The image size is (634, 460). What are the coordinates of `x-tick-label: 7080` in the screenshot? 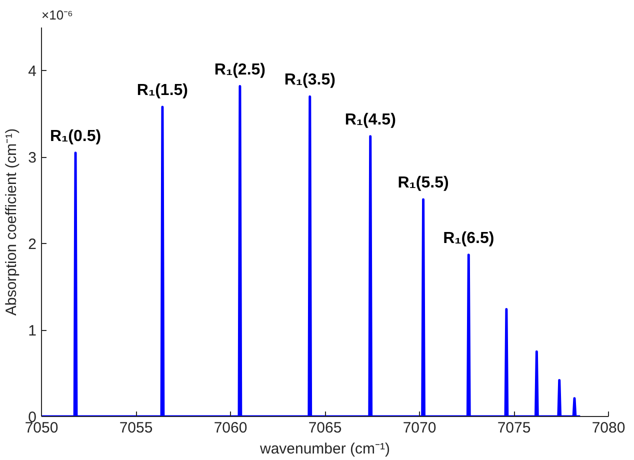 It's located at (609, 428).